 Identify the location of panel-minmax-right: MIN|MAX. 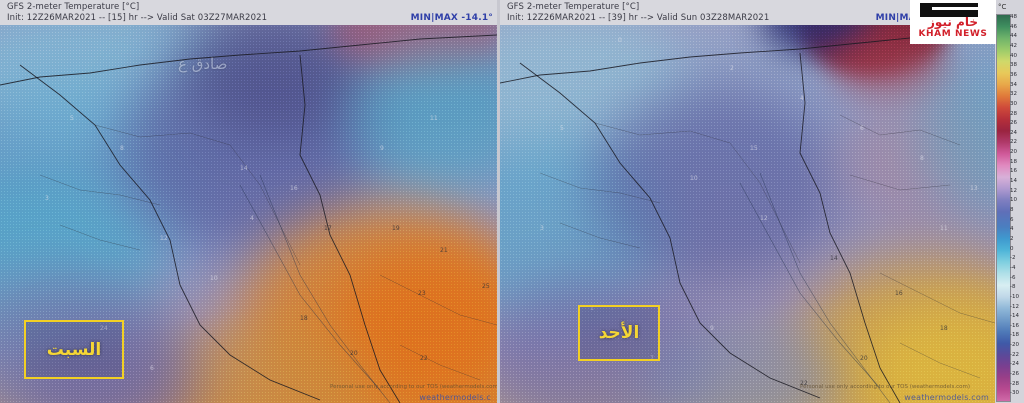
(899, 18).